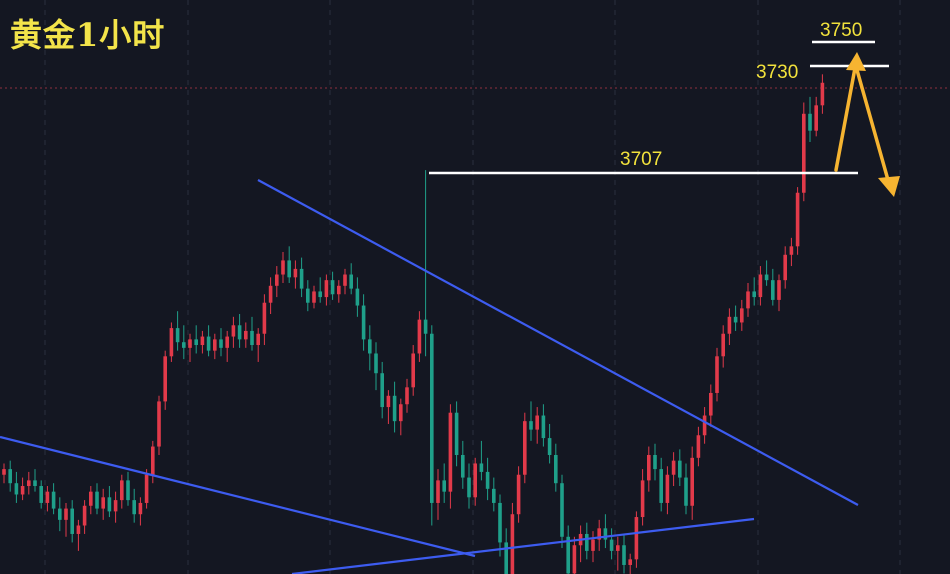  I want to click on price-levels: 3707 3730 3750, so click(659, 97).